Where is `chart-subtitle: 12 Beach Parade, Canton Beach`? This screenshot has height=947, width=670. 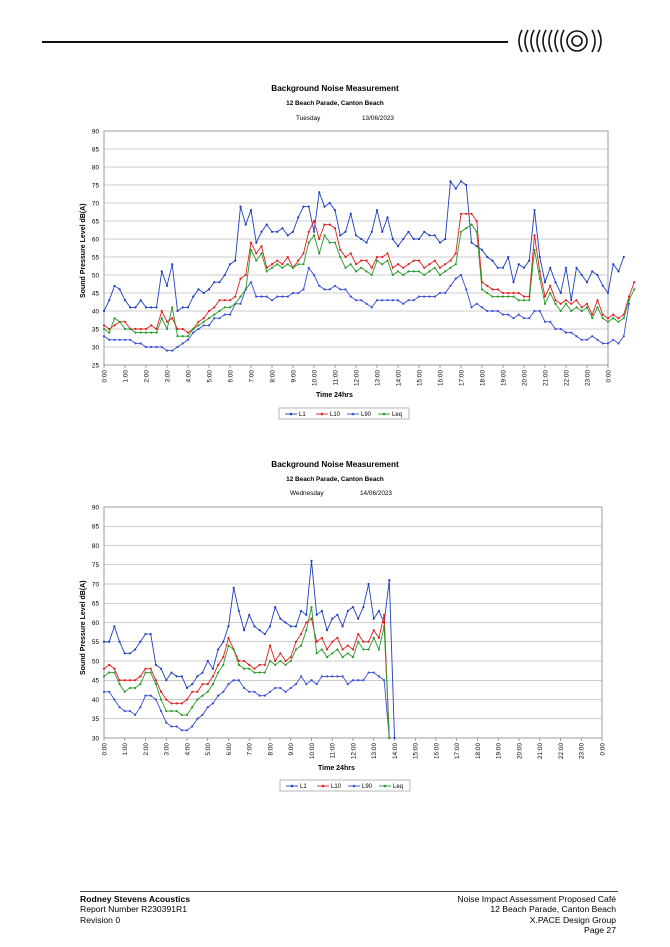
chart-subtitle: 12 Beach Parade, Canton Beach is located at coordinates (335, 479).